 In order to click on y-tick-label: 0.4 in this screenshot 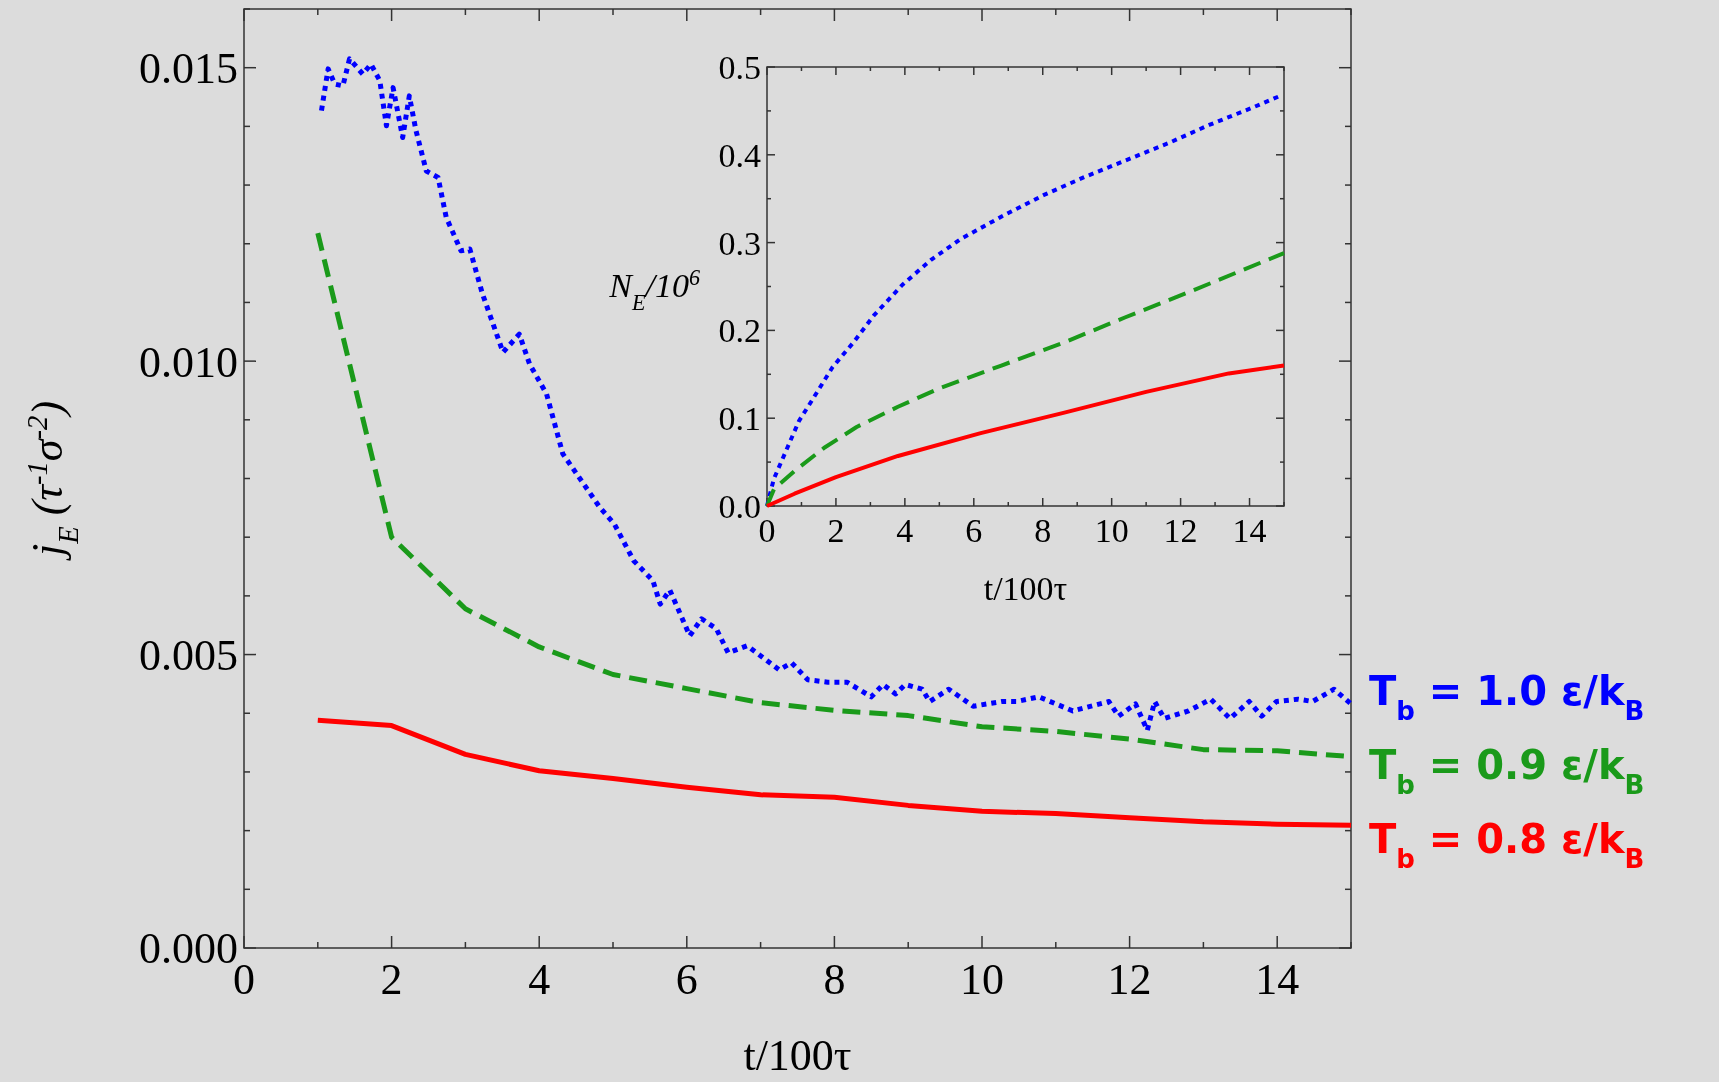, I will do `click(739, 155)`.